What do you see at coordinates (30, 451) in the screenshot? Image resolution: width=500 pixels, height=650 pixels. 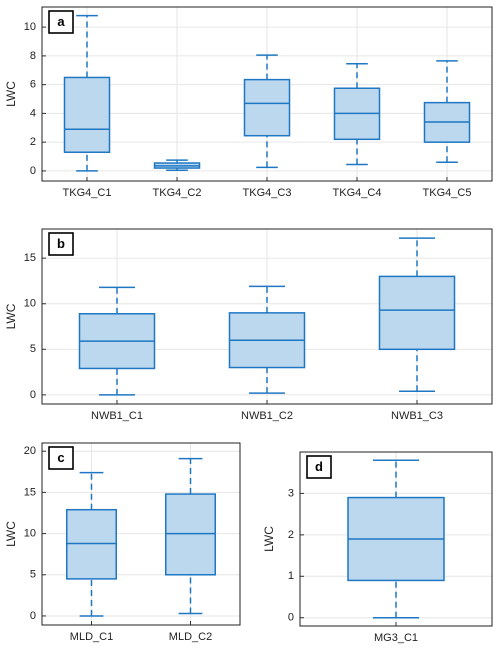 I see `y-tick-label: 20` at bounding box center [30, 451].